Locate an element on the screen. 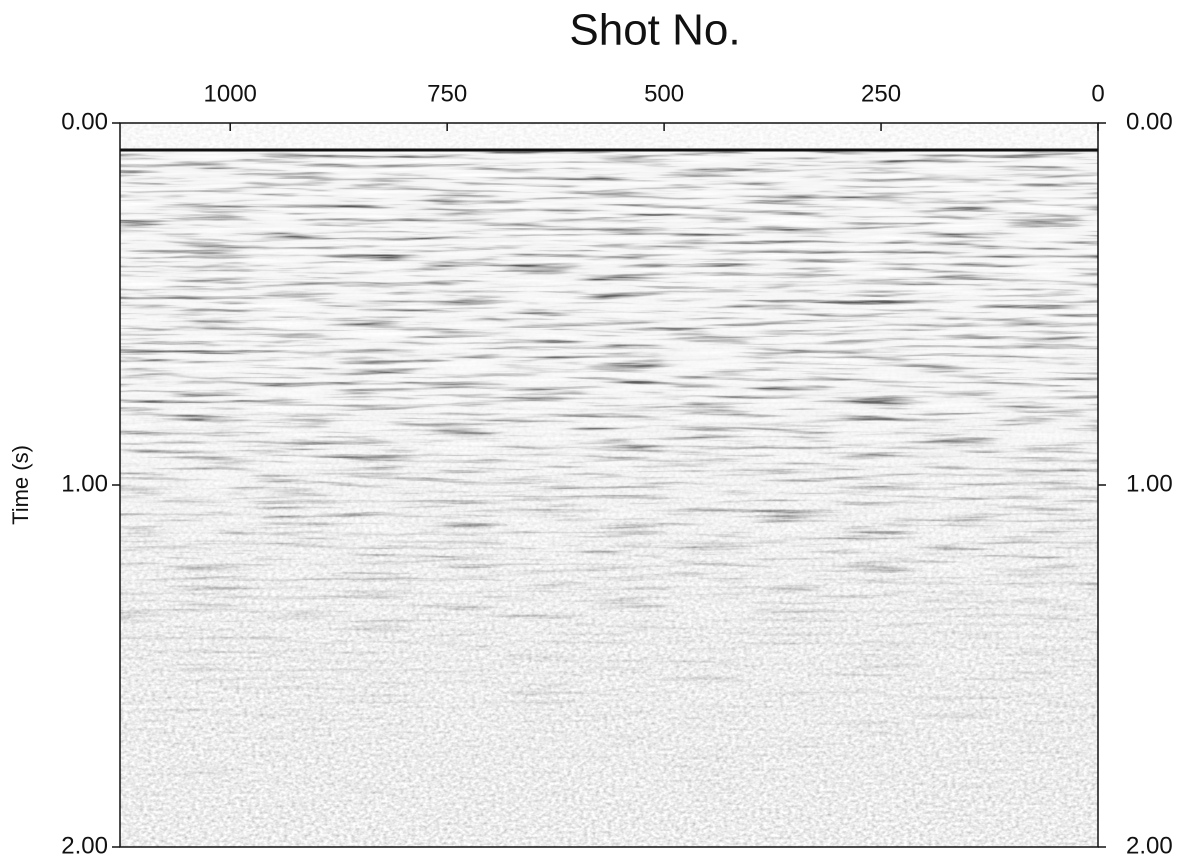 This screenshot has height=863, width=1185. y2-tick-label: 1.00 is located at coordinates (1149, 483).